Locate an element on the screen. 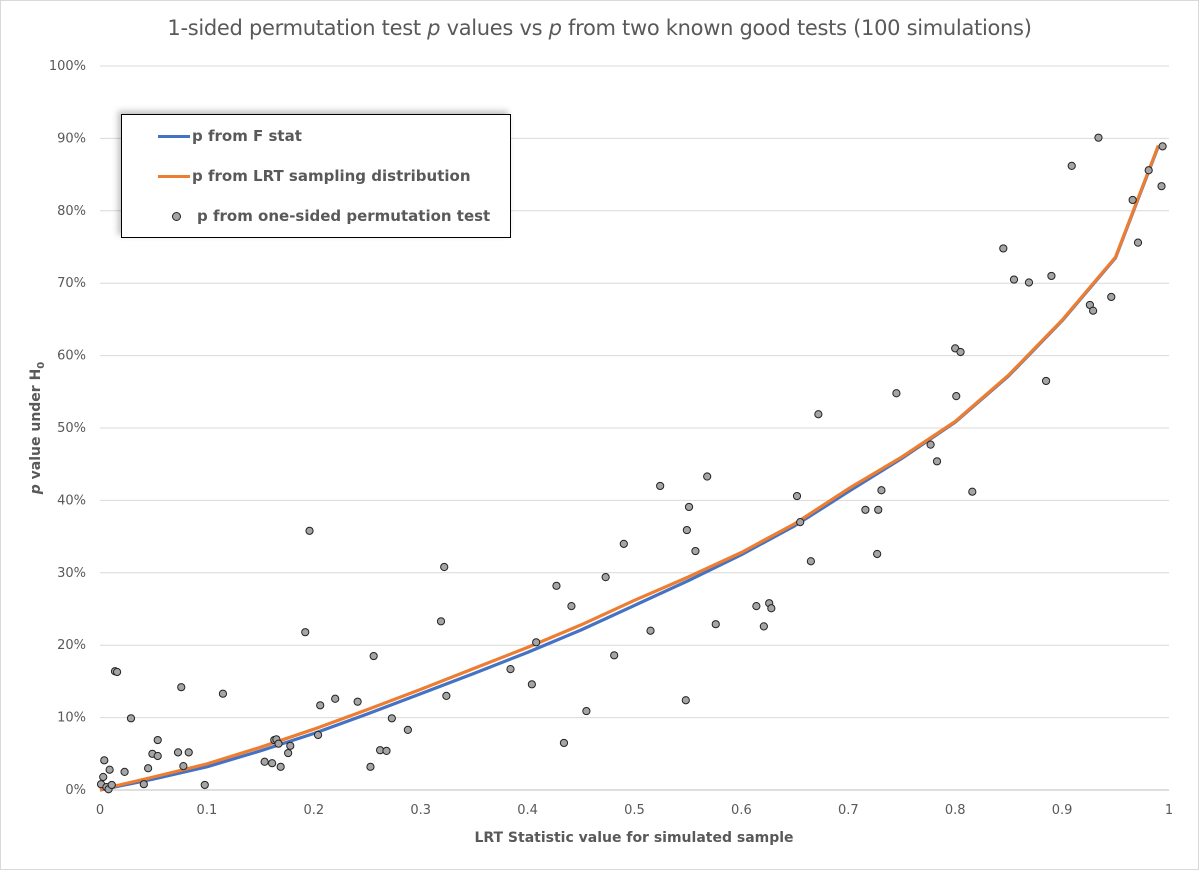 The width and height of the screenshot is (1199, 870). legend-swatch-orange-line is located at coordinates (174, 176).